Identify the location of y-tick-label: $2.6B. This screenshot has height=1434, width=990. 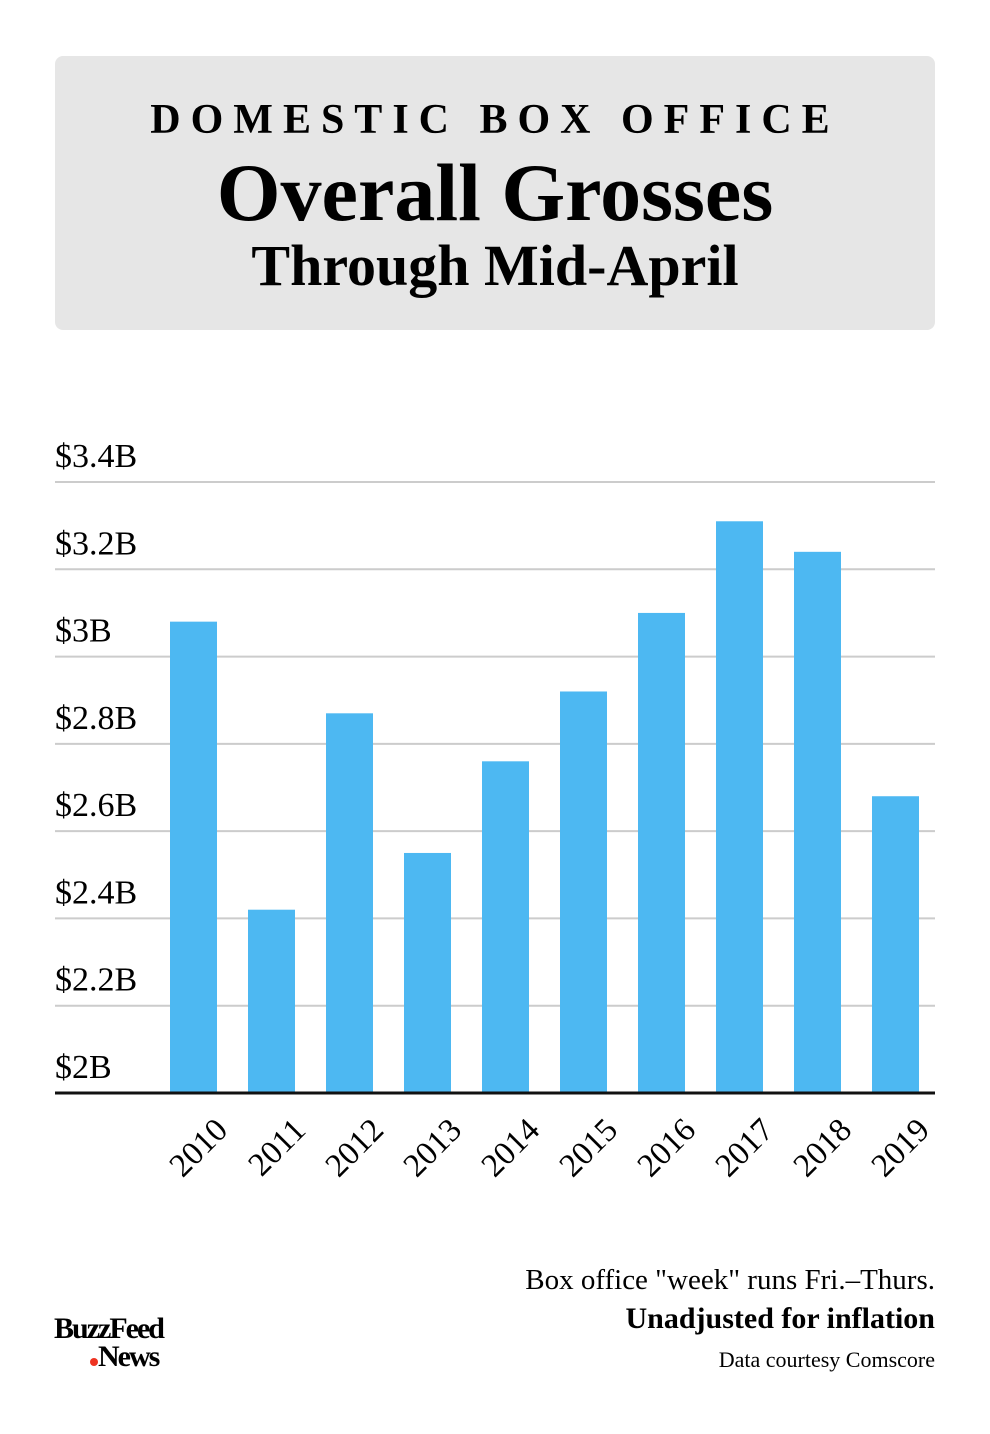
(96, 805).